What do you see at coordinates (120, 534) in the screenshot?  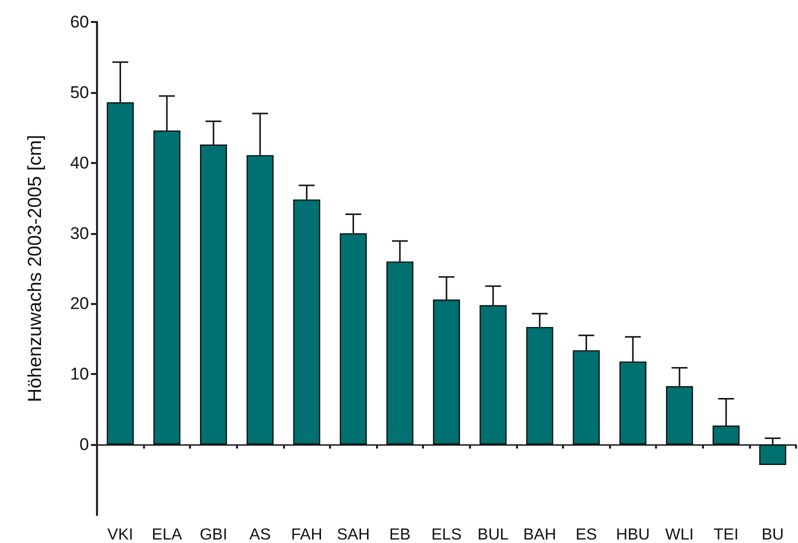 I see `x-tick-label: VKI` at bounding box center [120, 534].